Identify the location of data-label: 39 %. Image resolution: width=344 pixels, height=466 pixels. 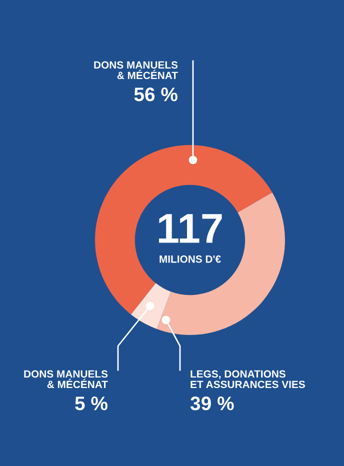
(212, 403).